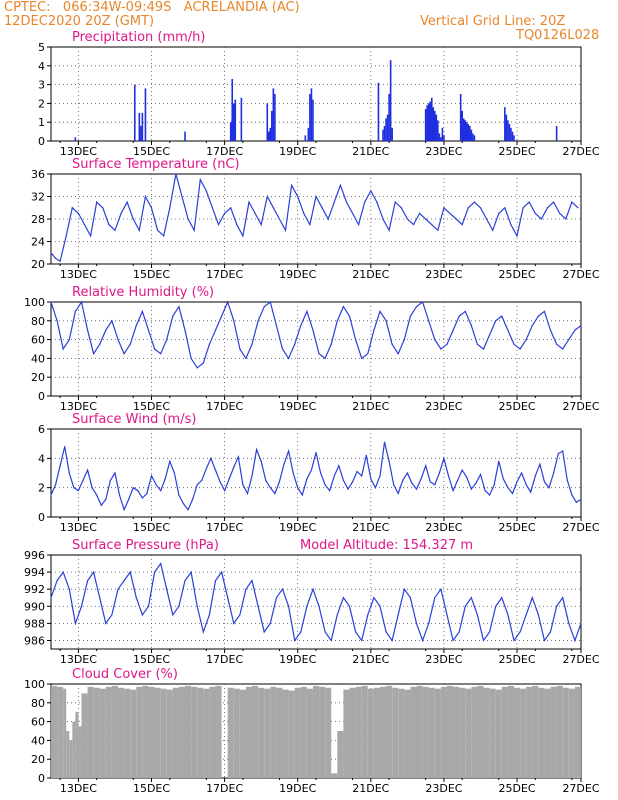 Image resolution: width=618 pixels, height=800 pixels. I want to click on x-tick-label: 13DEC, so click(78, 527).